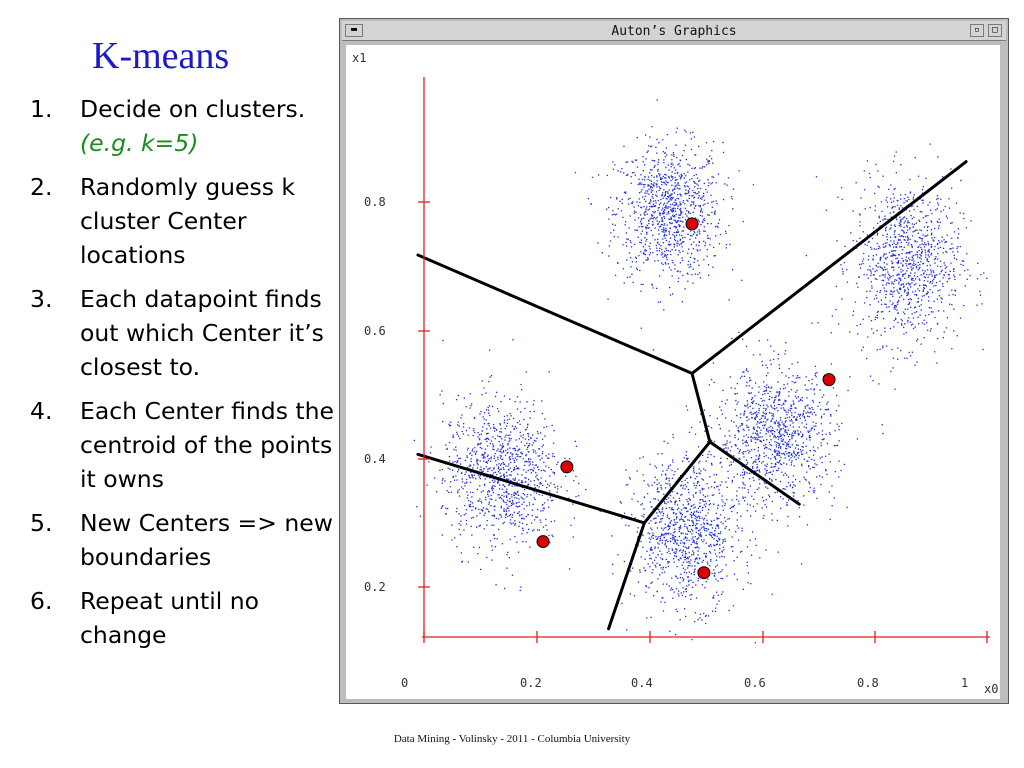  I want to click on window-titlebar: ▬ Auton’s Graphics ▫ □, so click(674, 31).